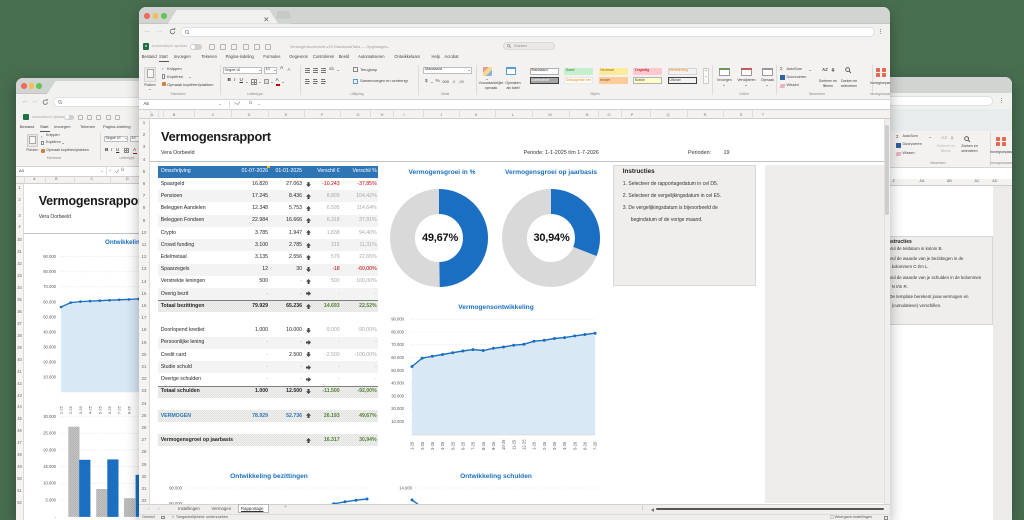  Describe the element at coordinates (405, 487) in the screenshot. I see `svg-text: 14.000` at that location.